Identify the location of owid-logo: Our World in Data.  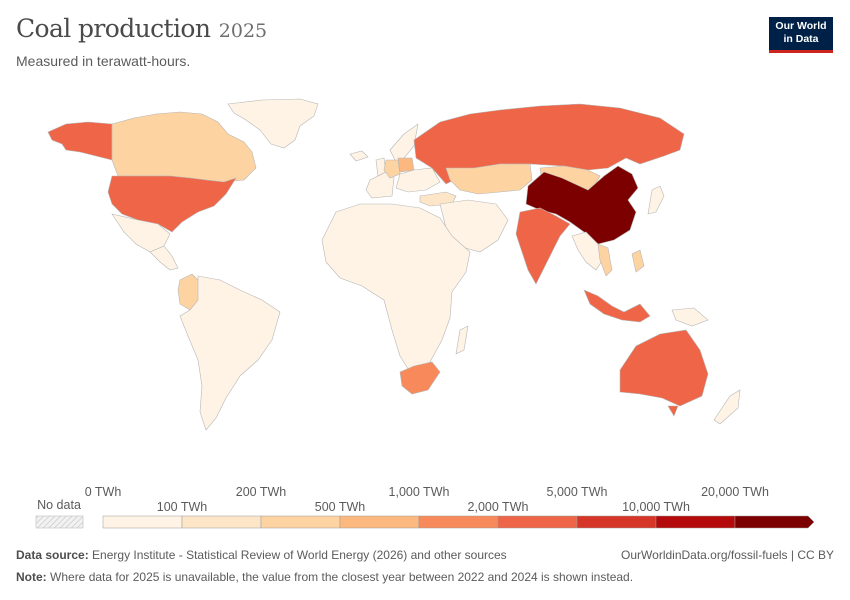
(801, 35).